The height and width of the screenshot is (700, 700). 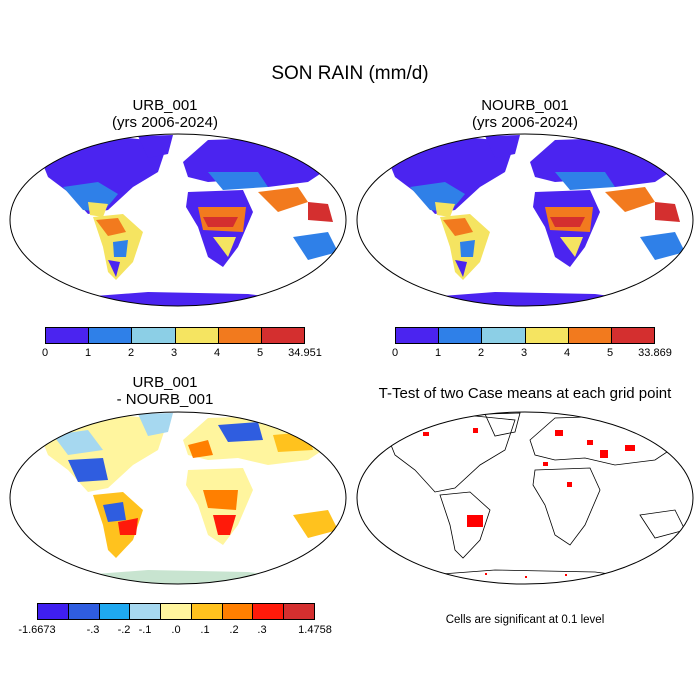 What do you see at coordinates (502, 424) in the screenshot?
I see `coastline-greenland` at bounding box center [502, 424].